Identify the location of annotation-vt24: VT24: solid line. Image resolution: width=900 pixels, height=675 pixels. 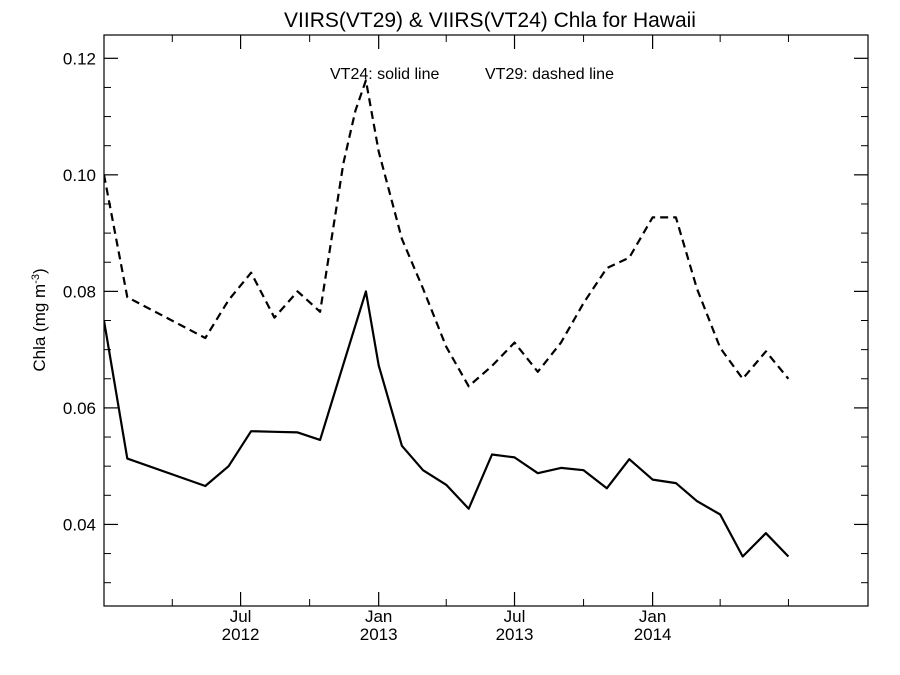
(384, 74).